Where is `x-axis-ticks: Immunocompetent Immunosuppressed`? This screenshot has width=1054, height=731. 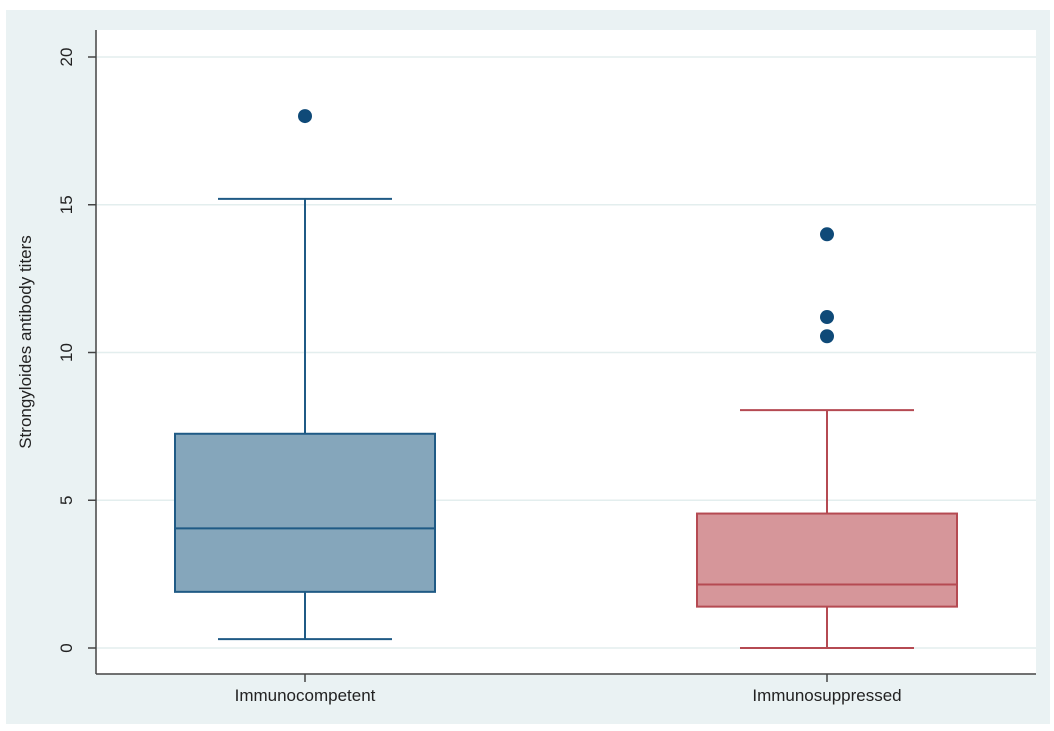 x-axis-ticks: Immunocompetent Immunosuppressed is located at coordinates (568, 689).